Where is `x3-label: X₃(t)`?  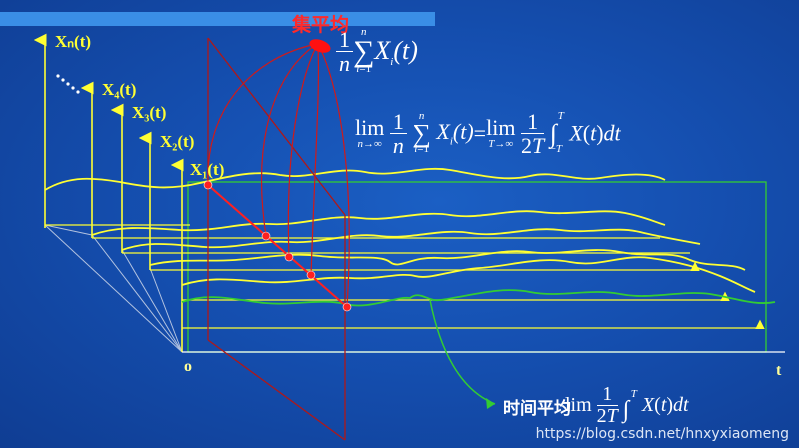
x3-label: X₃(t) is located at coordinates (149, 112).